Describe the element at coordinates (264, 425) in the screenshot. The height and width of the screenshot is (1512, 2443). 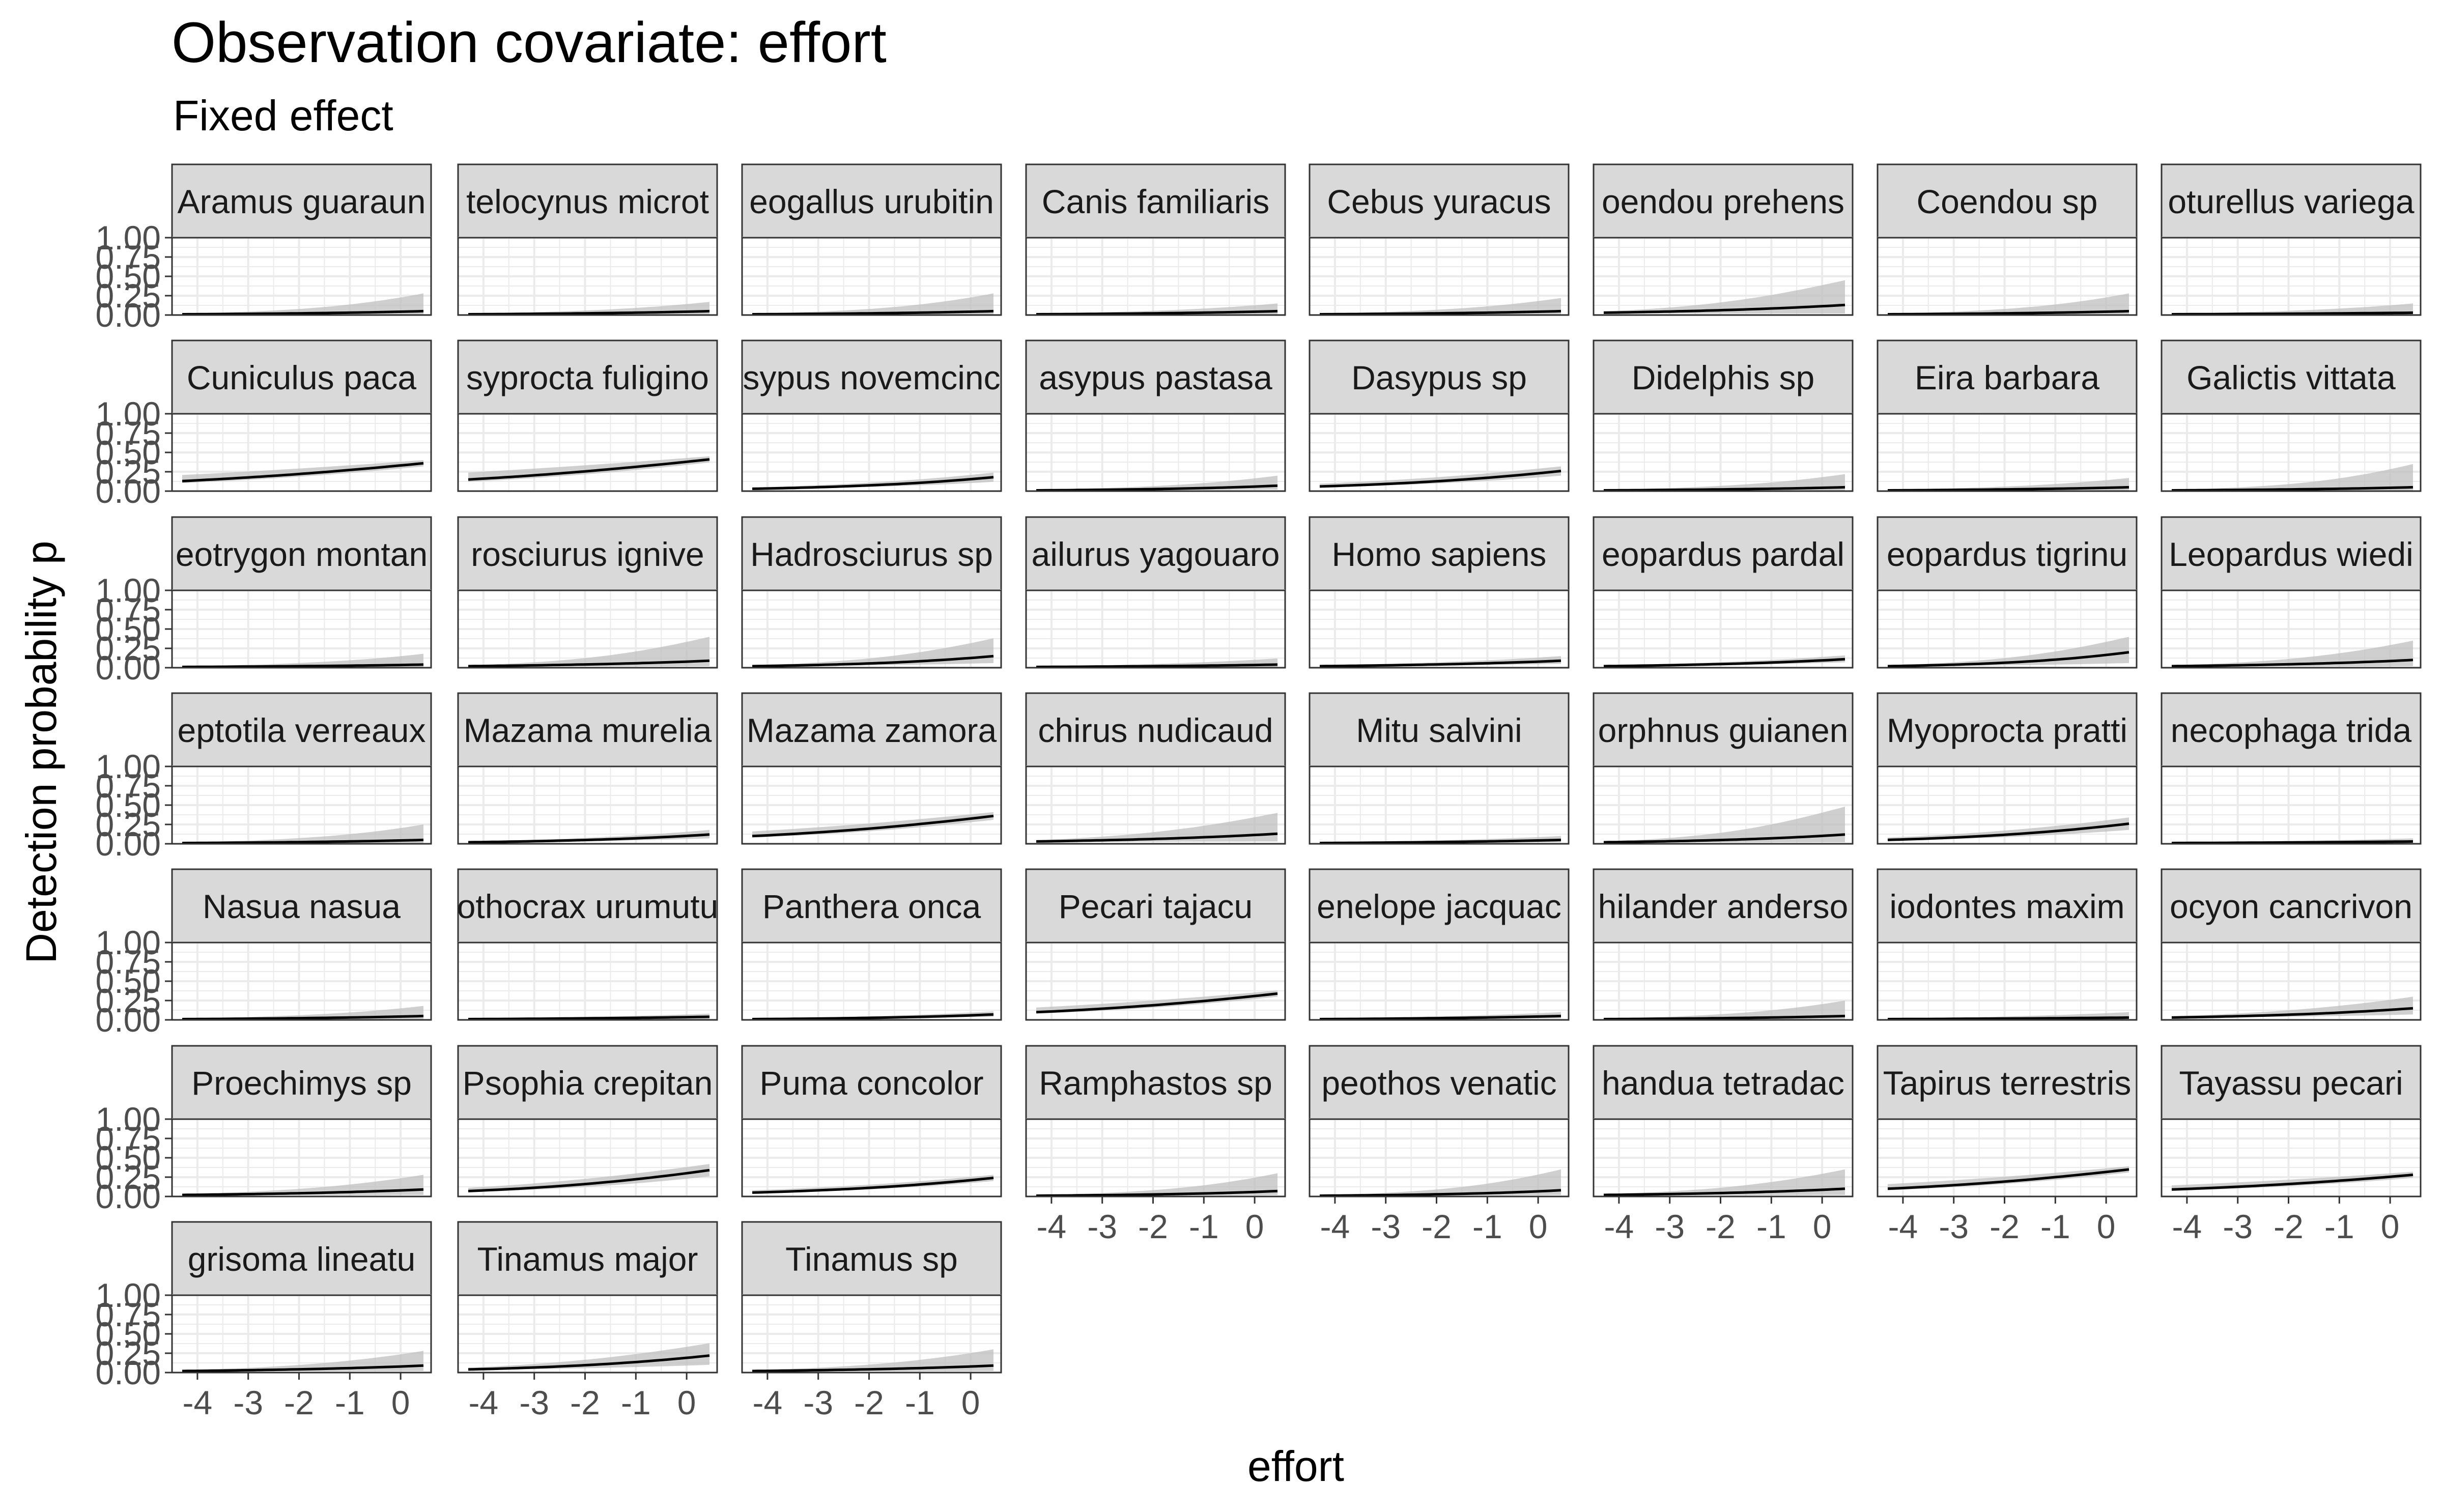
I see `facet-cuniculus-paca: Cuniculus paca 0.000.250.500.751.00` at that location.